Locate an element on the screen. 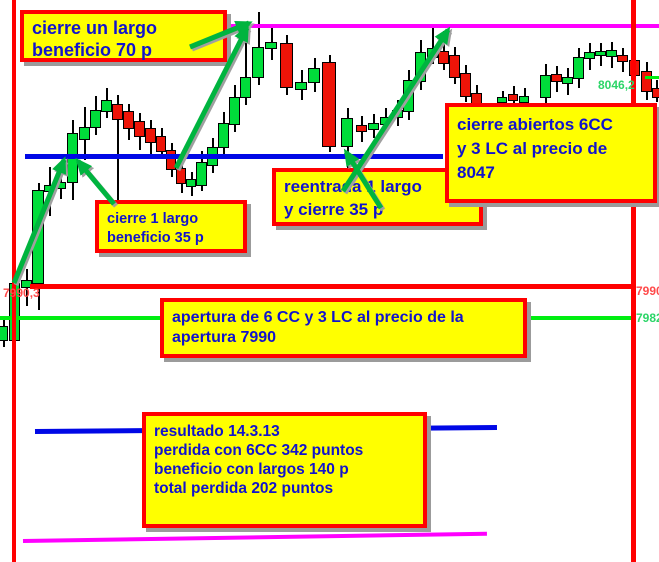  annotation-text: y cierre 35 p is located at coordinates (334, 209).